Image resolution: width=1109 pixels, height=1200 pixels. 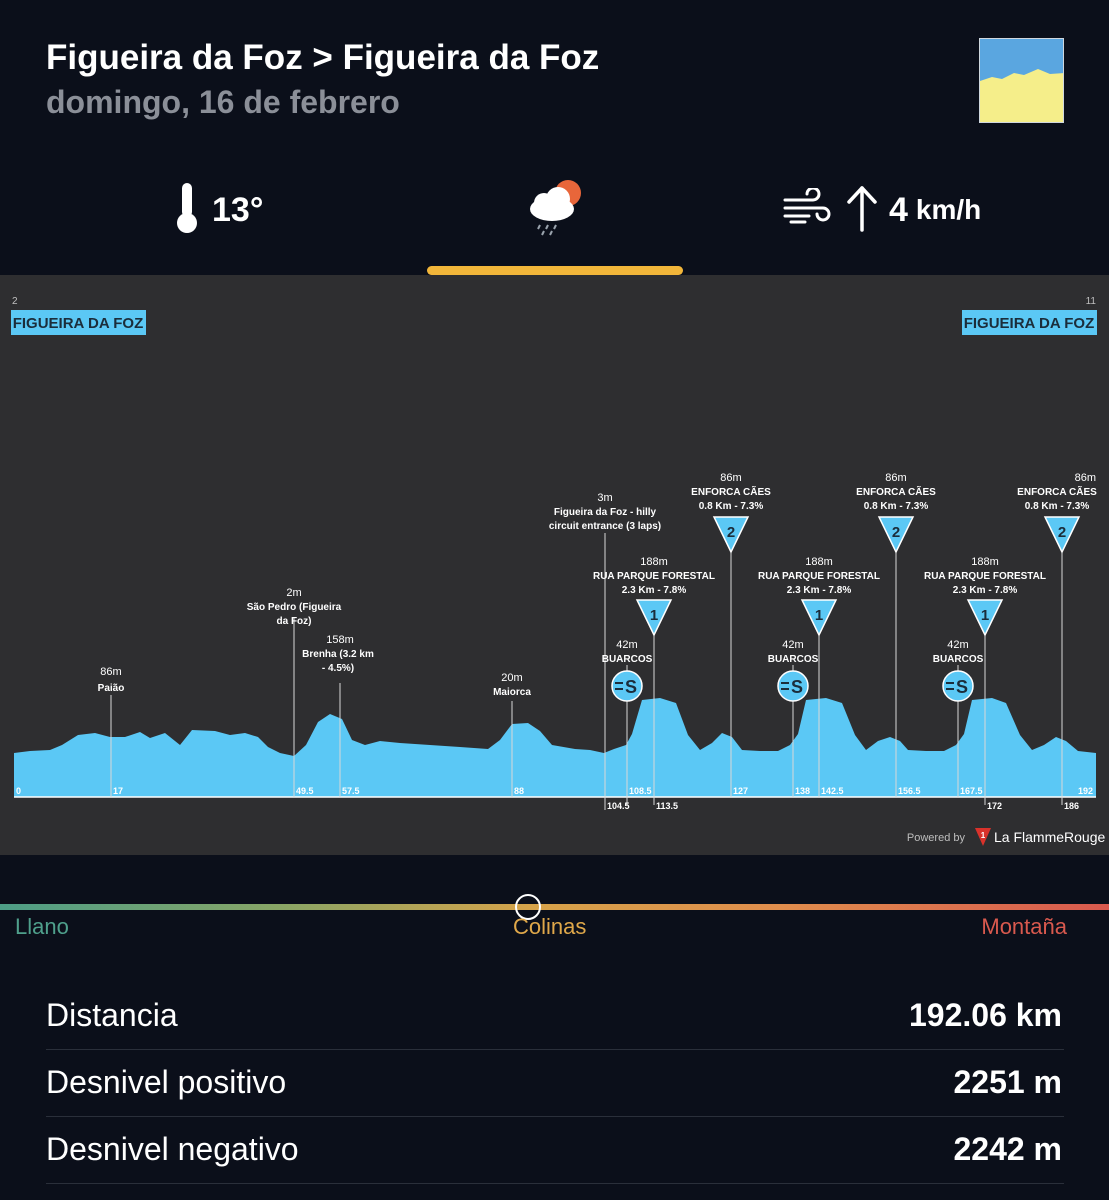 What do you see at coordinates (42, 926) in the screenshot?
I see `difficulty-label-llano: Llano` at bounding box center [42, 926].